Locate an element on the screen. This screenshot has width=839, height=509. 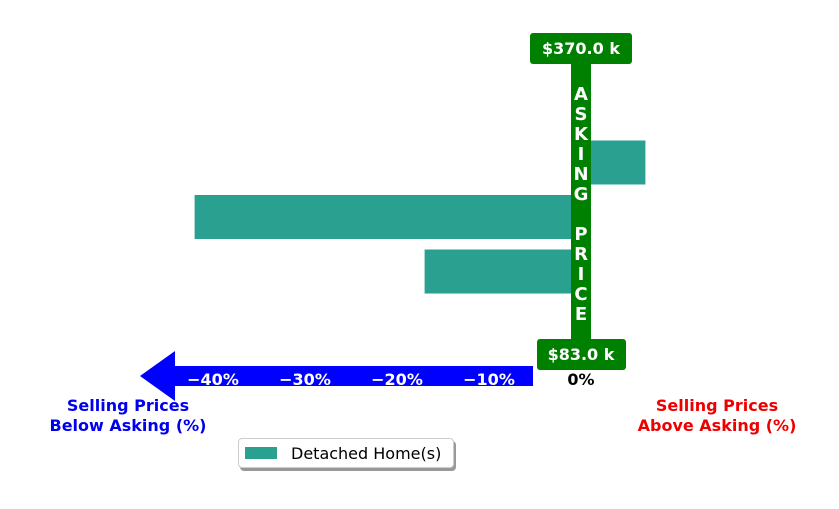
asking-price-bar is located at coordinates (581, 202).